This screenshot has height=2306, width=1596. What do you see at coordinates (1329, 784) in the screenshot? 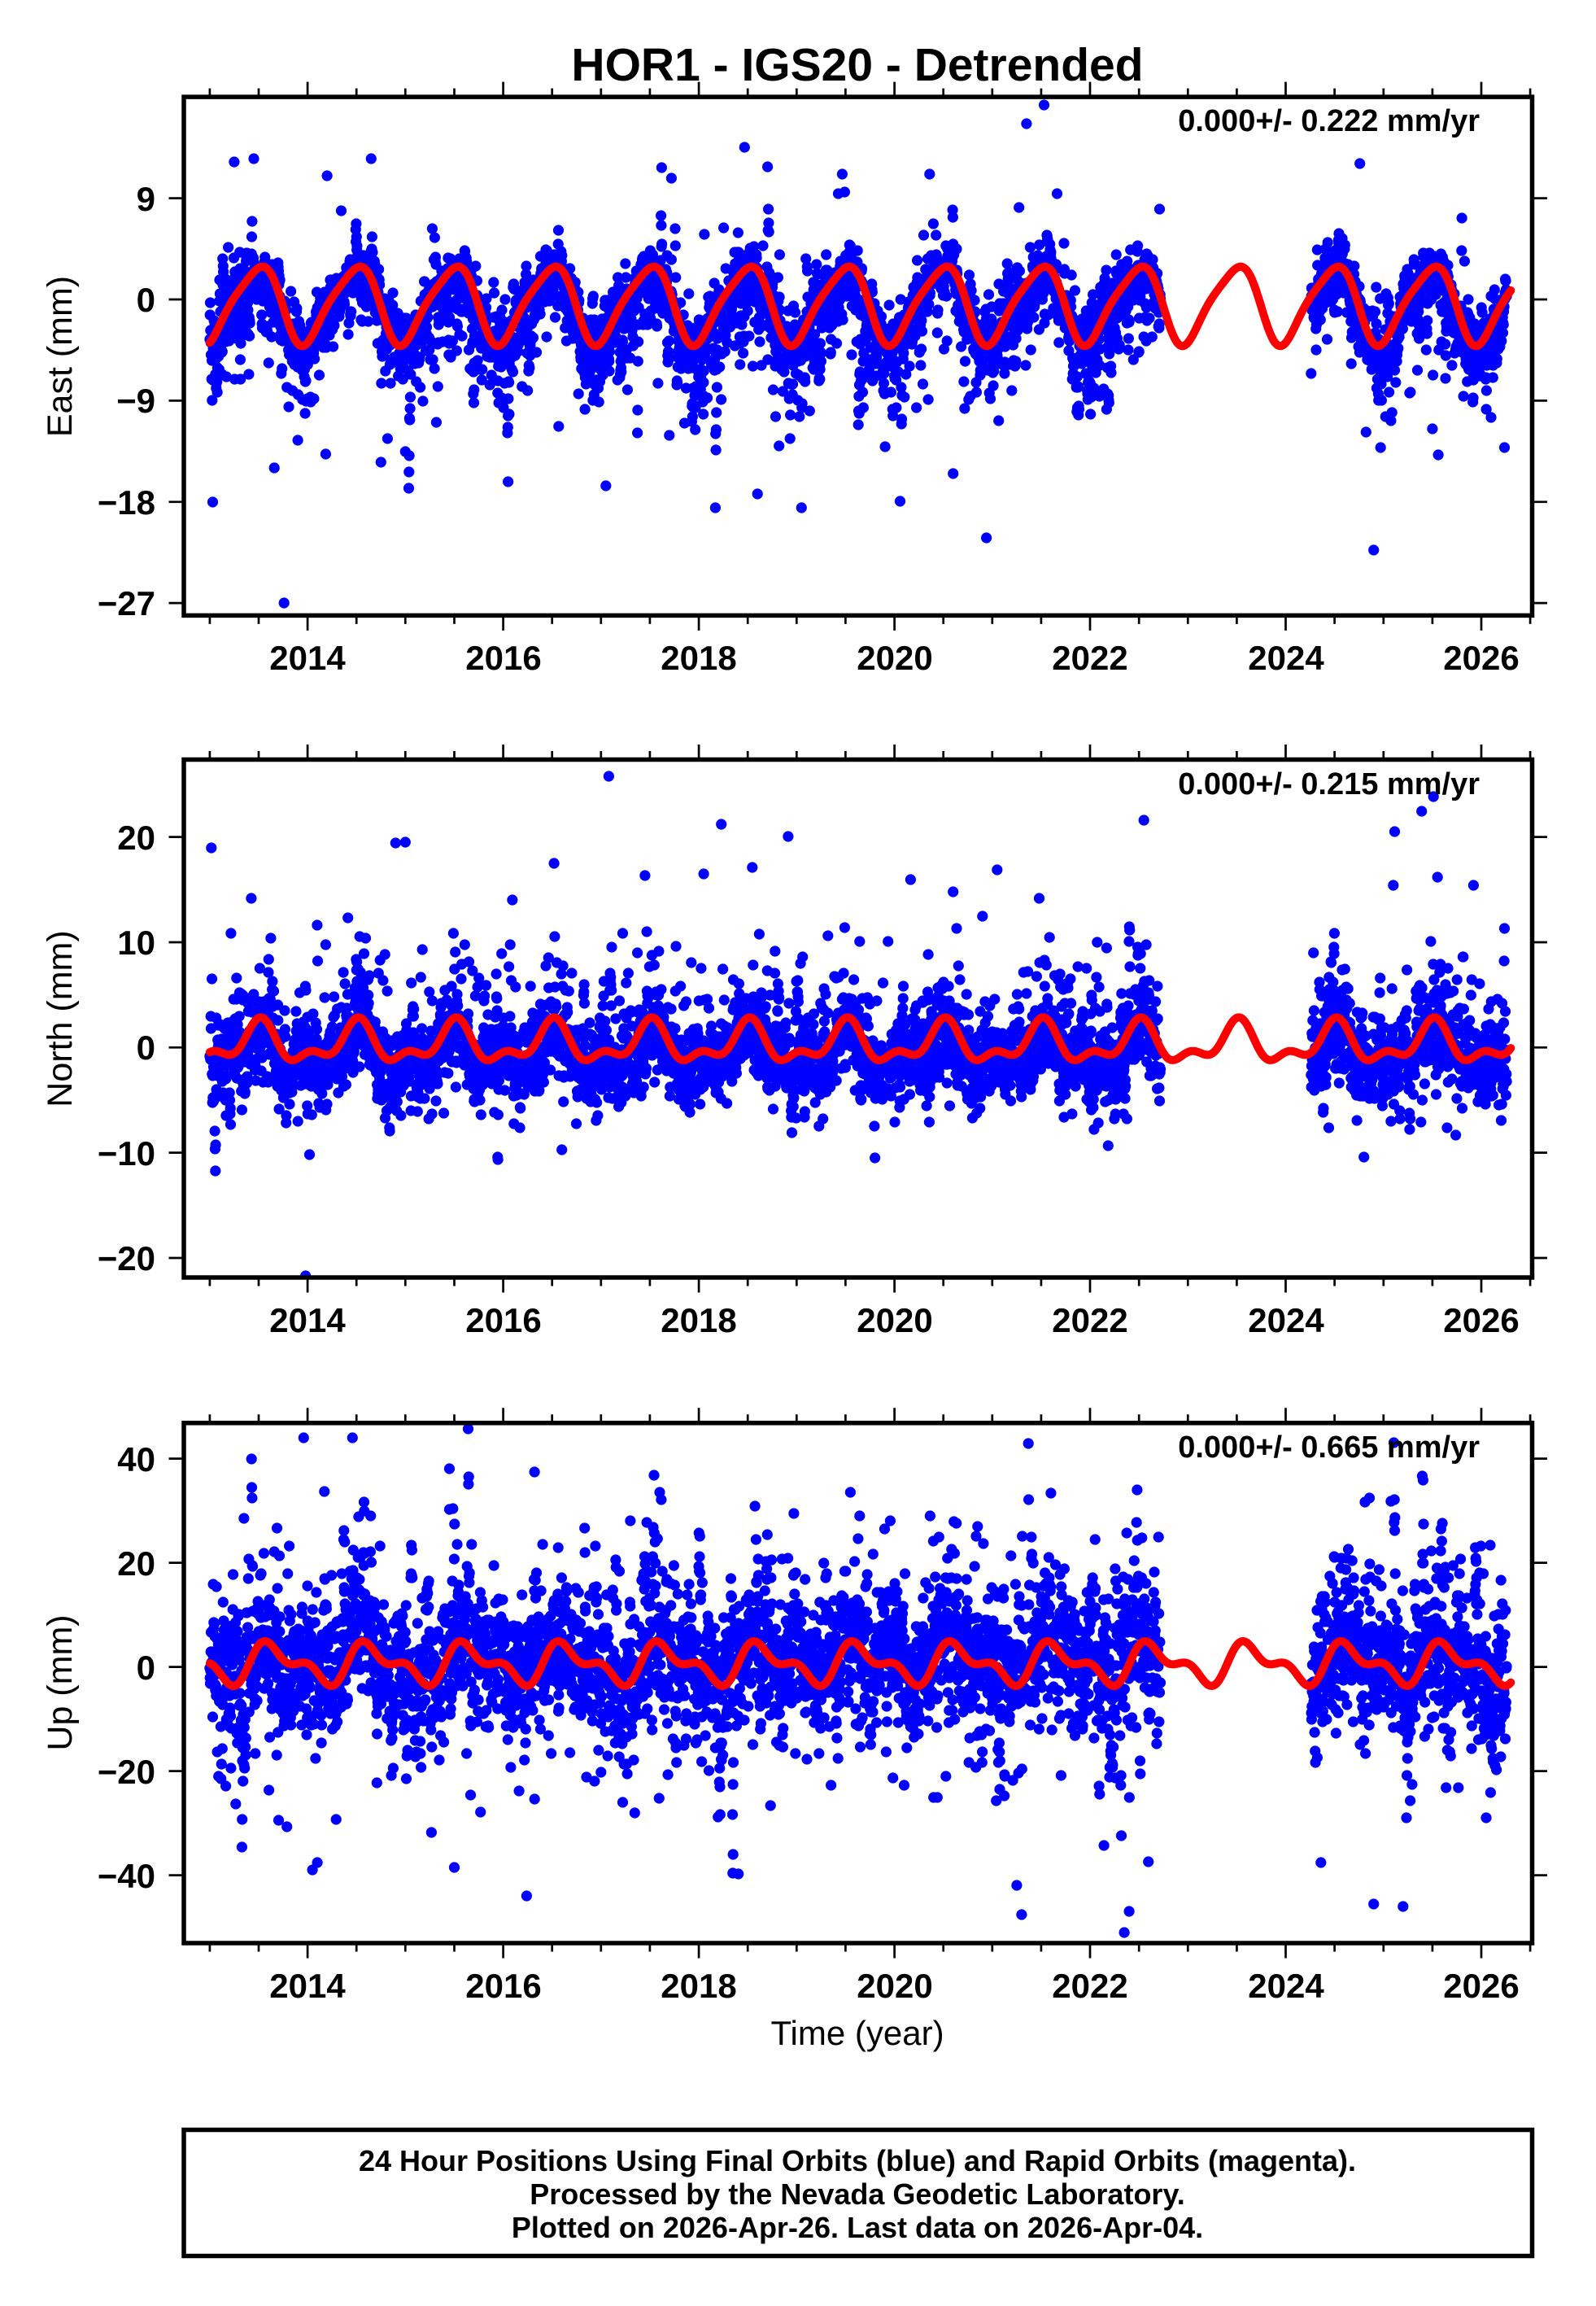
I see `svg-text: 0.000+/- 0.215 mm/yr` at bounding box center [1329, 784].